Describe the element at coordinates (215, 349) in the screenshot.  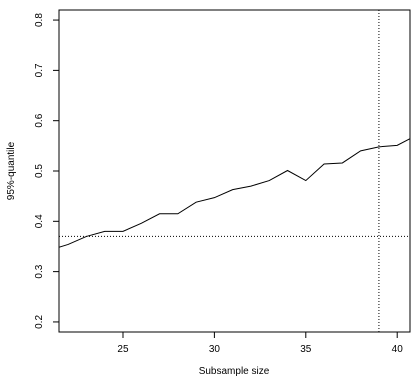
I see `x-tick-label: 30` at that location.